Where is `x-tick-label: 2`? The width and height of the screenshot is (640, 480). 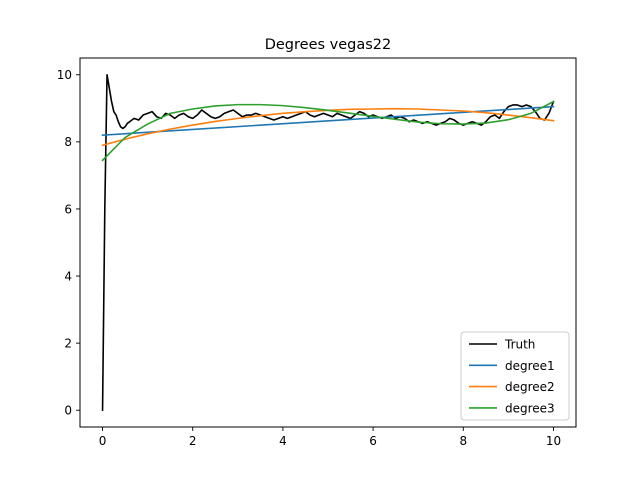 x-tick-label: 2 is located at coordinates (193, 441).